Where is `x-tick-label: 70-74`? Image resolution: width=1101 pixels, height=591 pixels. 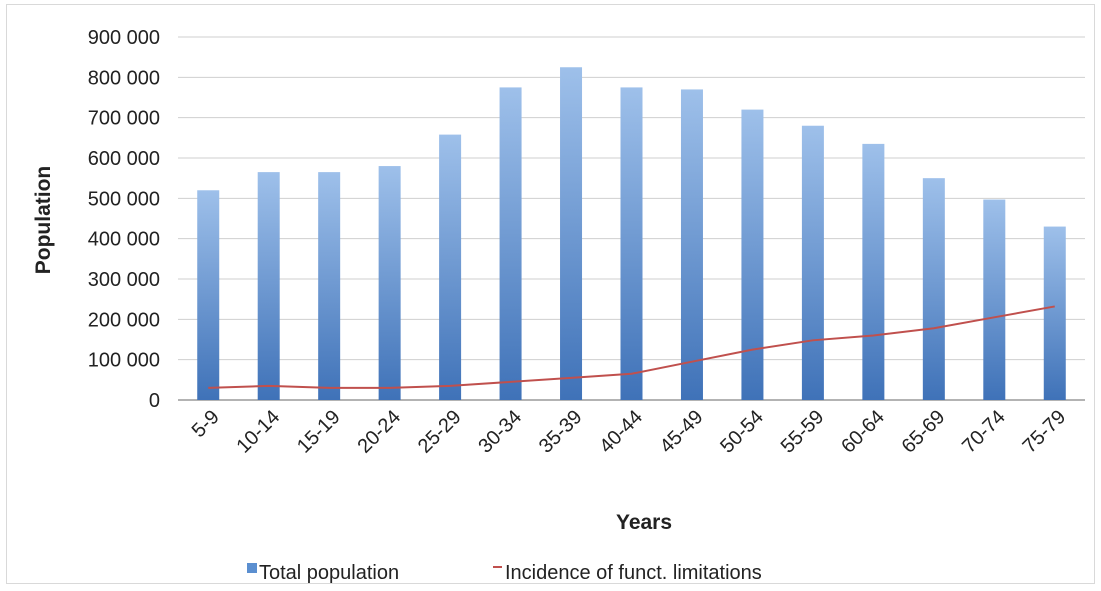
x-tick-label: 70-74 is located at coordinates (984, 432).